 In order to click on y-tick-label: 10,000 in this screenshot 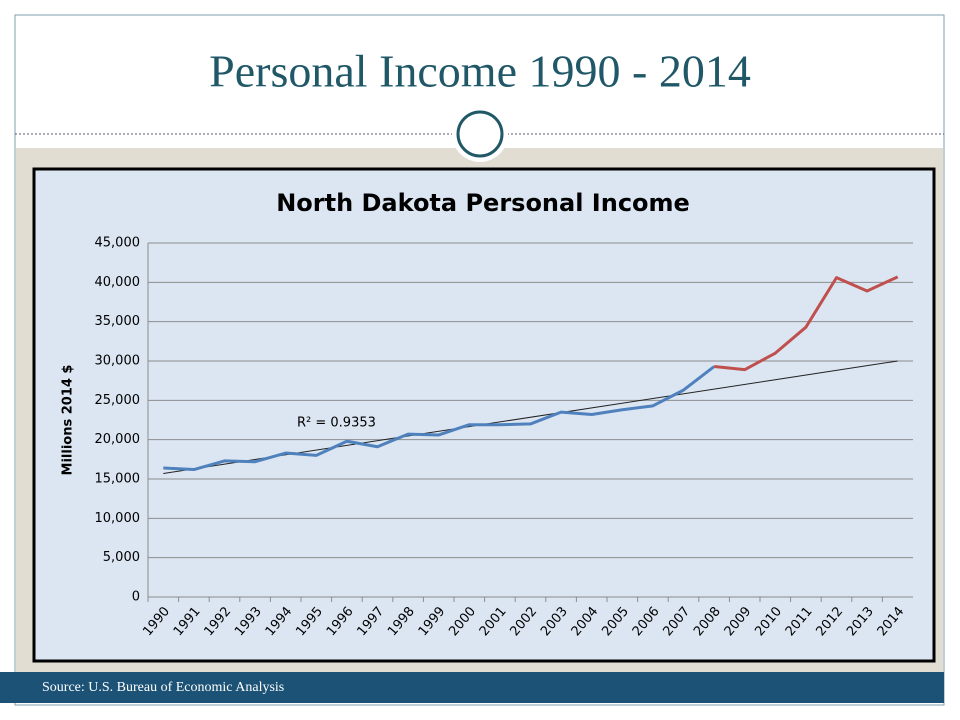, I will do `click(118, 518)`.